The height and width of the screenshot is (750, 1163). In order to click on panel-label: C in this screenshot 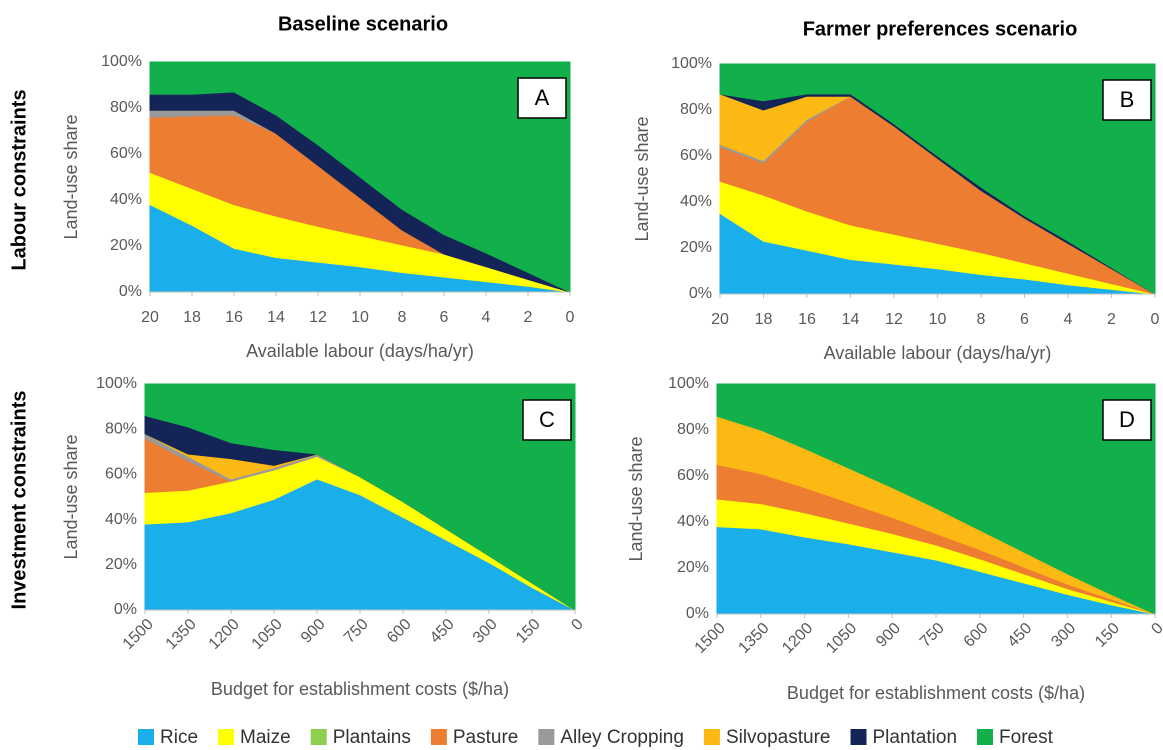, I will do `click(547, 419)`.